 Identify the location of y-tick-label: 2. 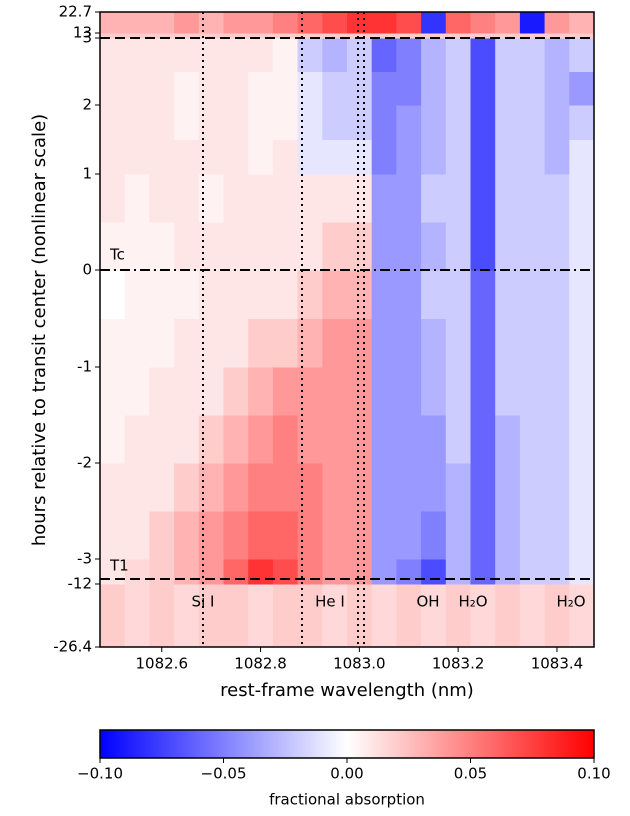
(87, 105).